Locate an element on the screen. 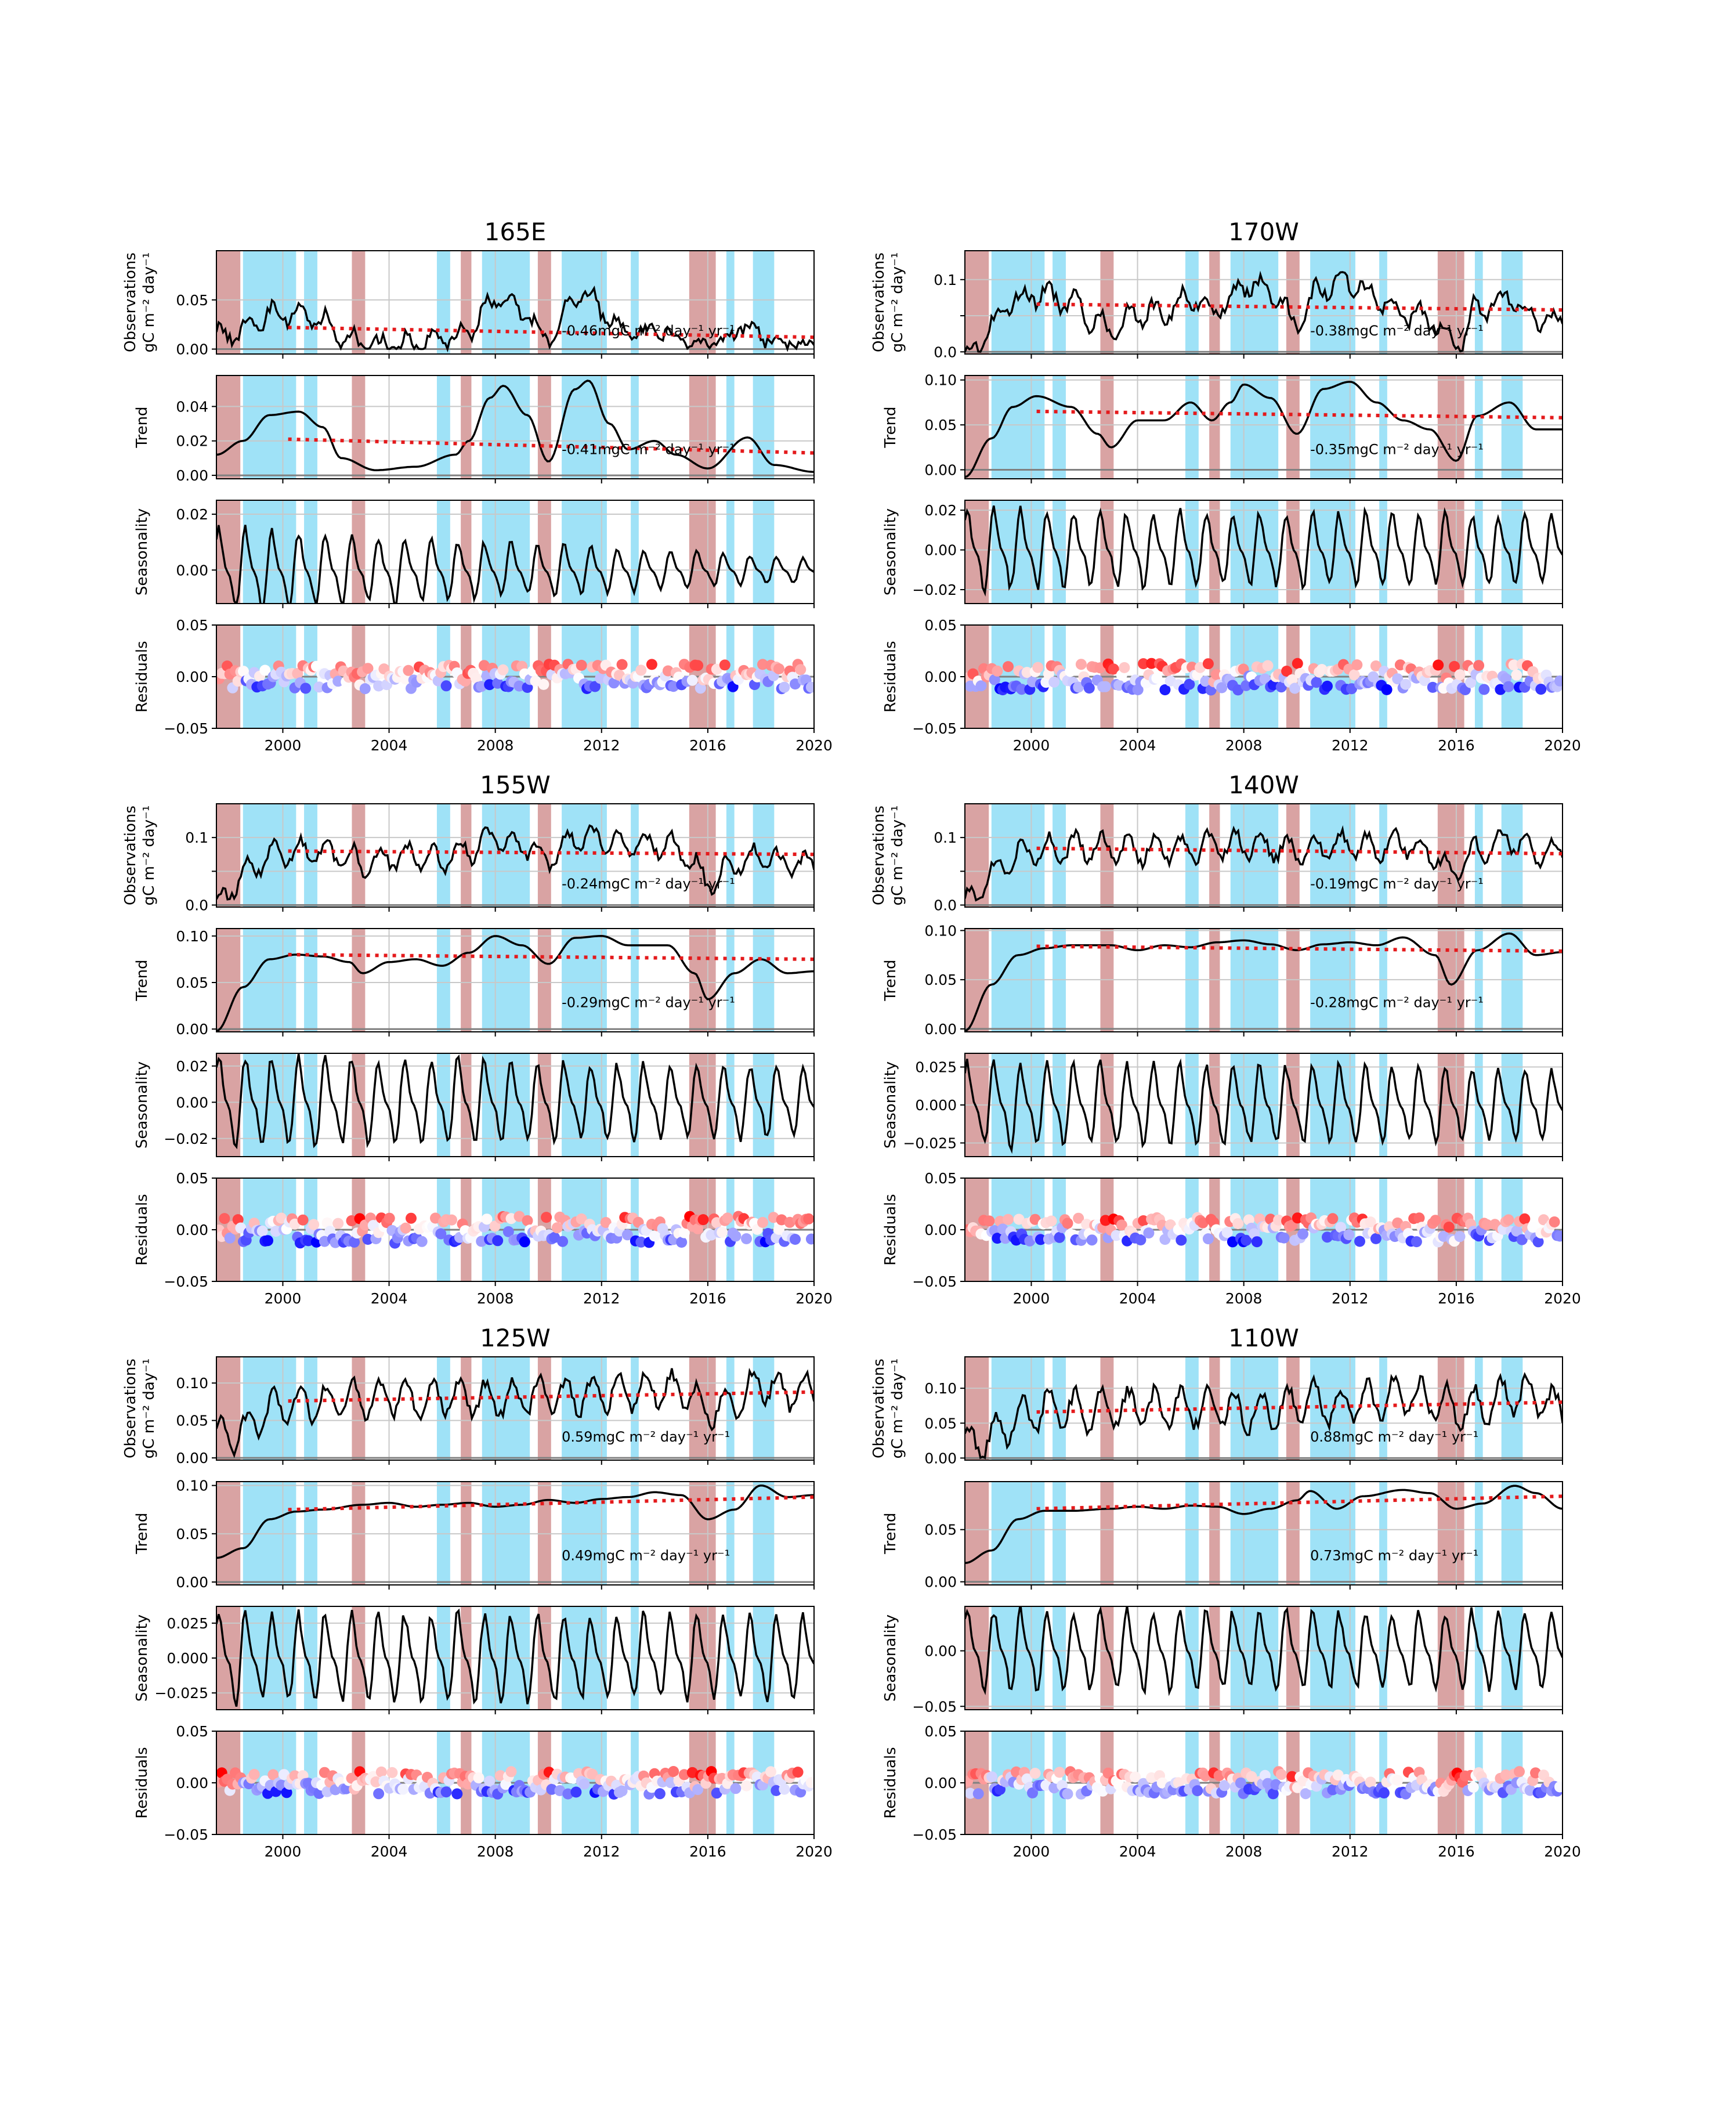 The width and height of the screenshot is (1736, 2102). res-ylabel: Residuals is located at coordinates (142, 1782).